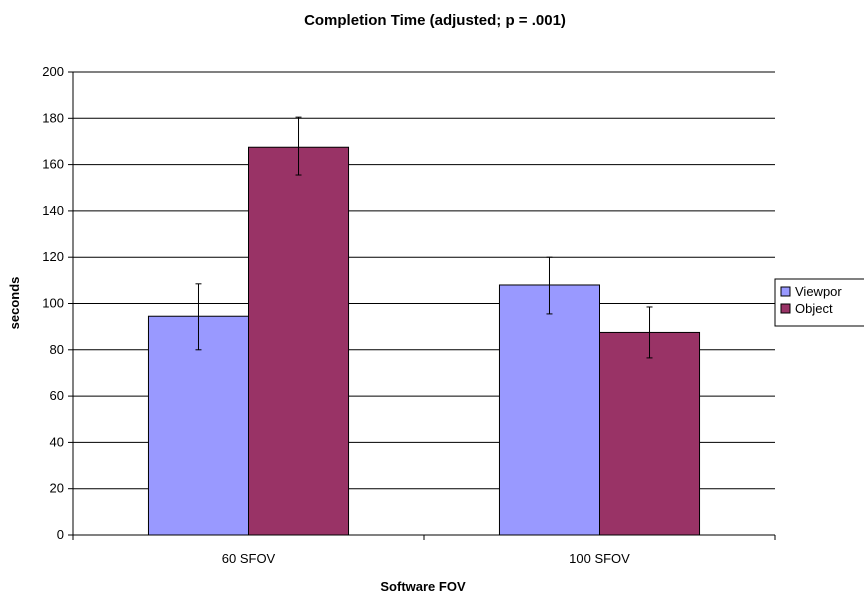 Image resolution: width=864 pixels, height=600 pixels. What do you see at coordinates (57, 441) in the screenshot?
I see `y-tick-label: 40` at bounding box center [57, 441].